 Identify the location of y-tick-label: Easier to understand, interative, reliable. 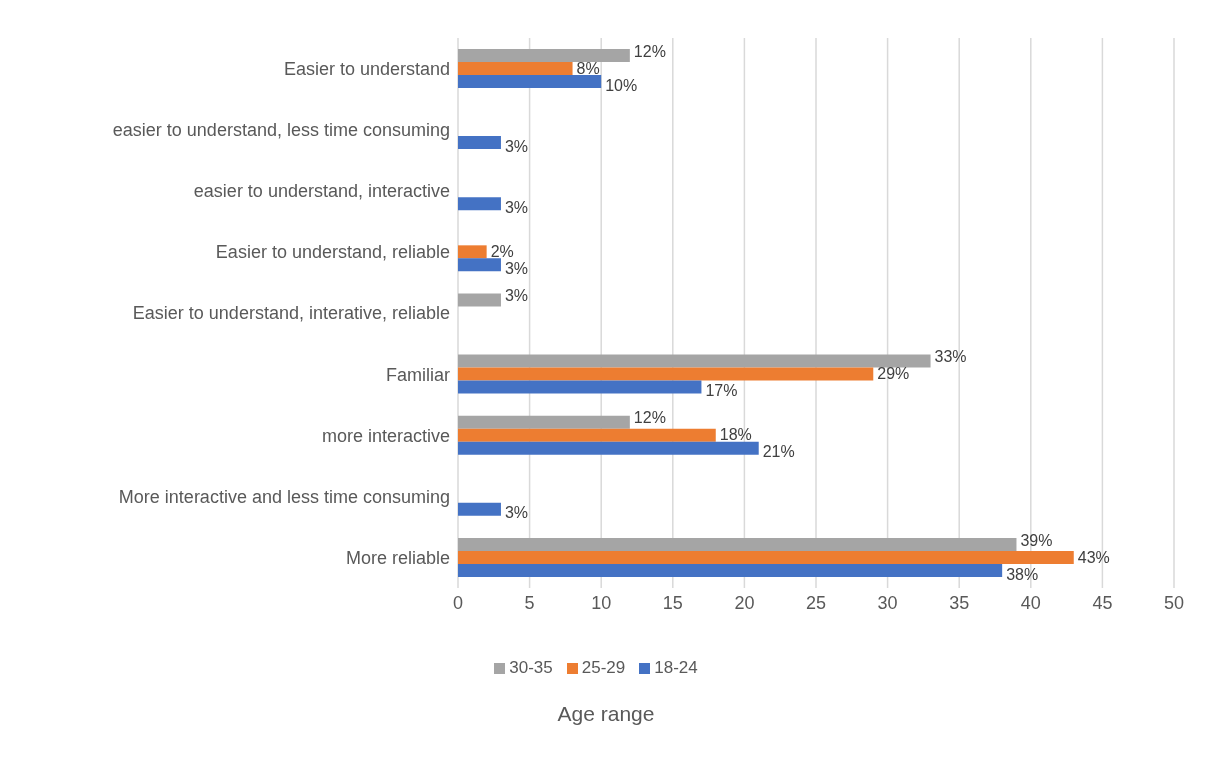
(291, 313).